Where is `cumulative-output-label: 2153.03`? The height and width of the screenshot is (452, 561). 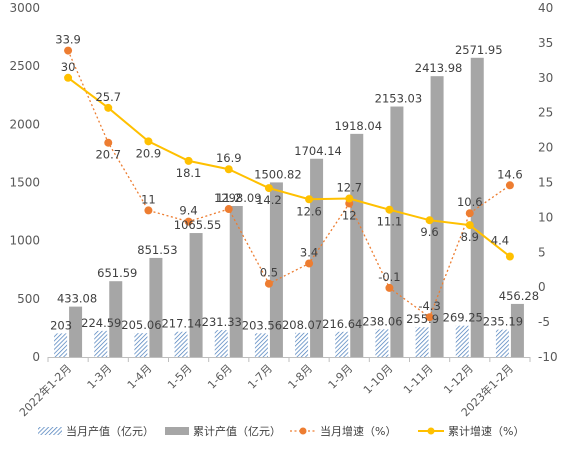 cumulative-output-label: 2153.03 is located at coordinates (399, 99).